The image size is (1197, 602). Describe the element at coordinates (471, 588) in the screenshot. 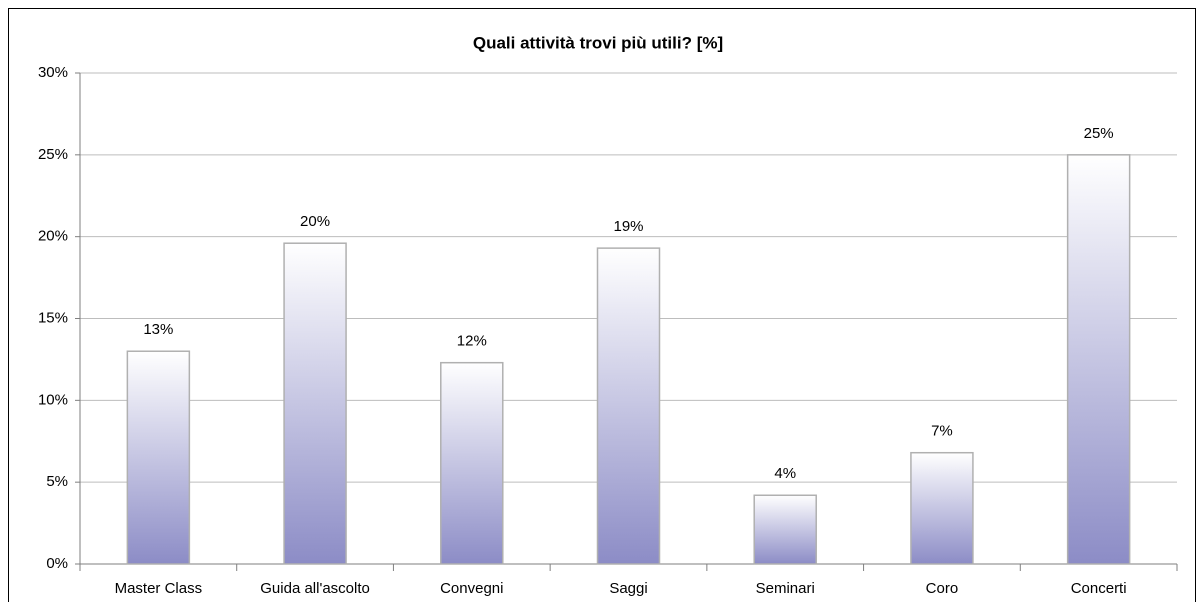

I see `x-tick-label: Convegni` at that location.